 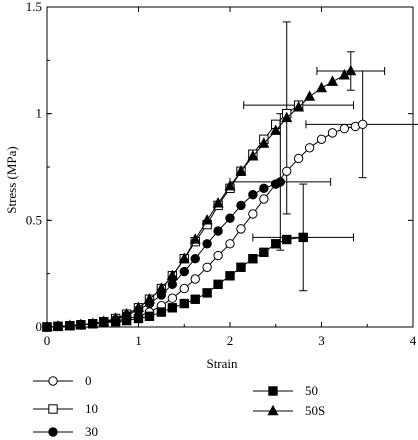 What do you see at coordinates (222, 363) in the screenshot?
I see `x-axis-label: Strain` at bounding box center [222, 363].